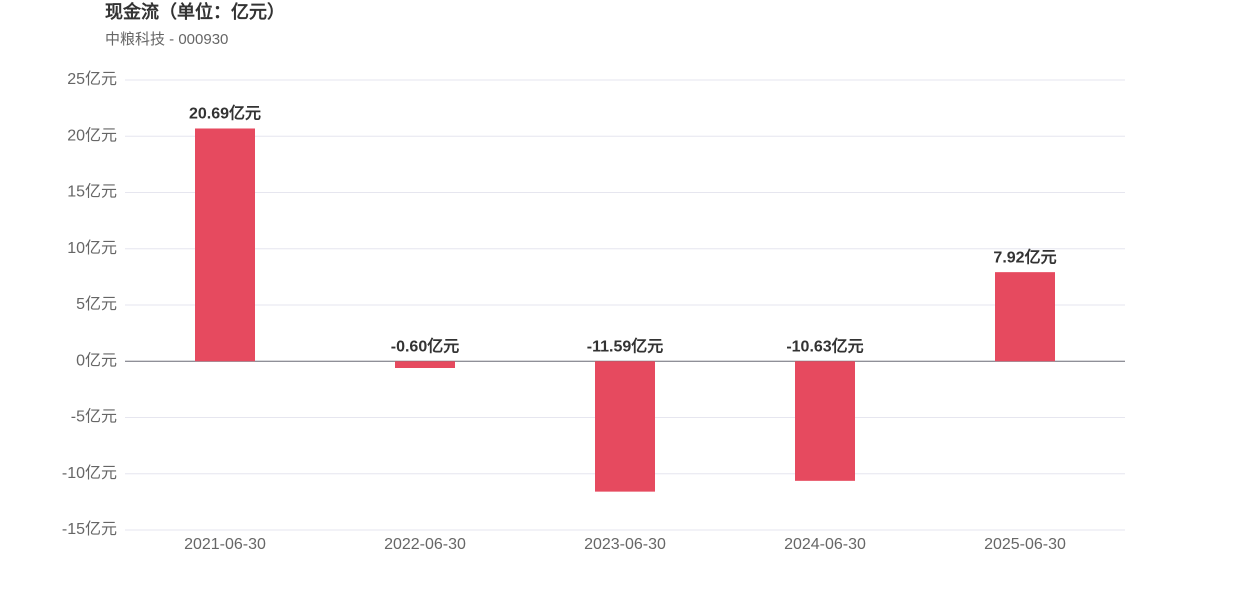  What do you see at coordinates (89, 529) in the screenshot?
I see `y-tick-label: -15亿元` at bounding box center [89, 529].